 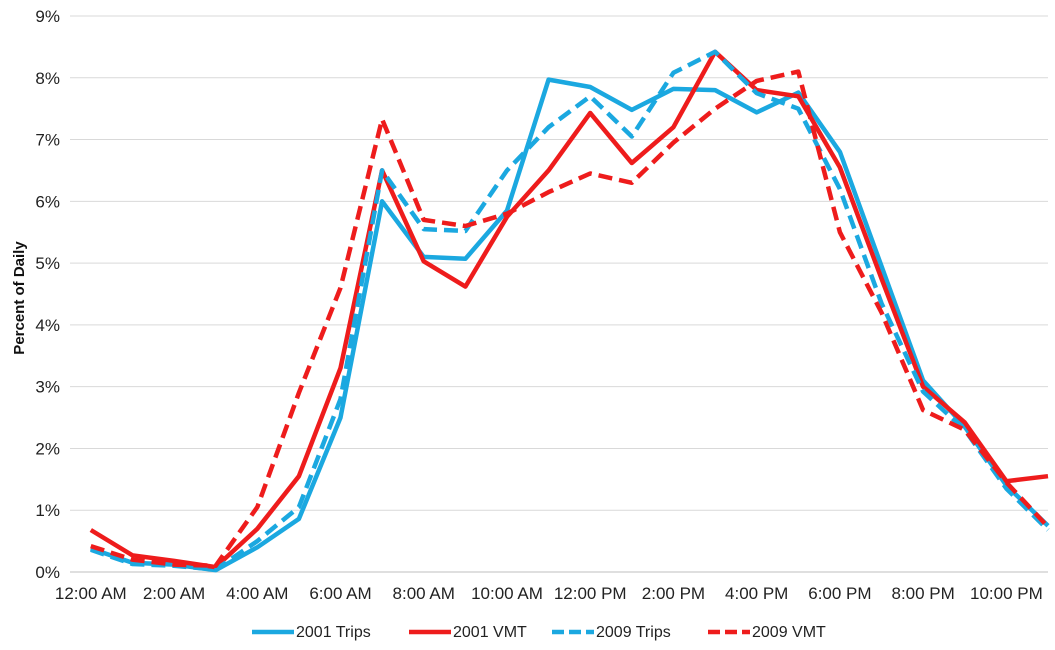 I want to click on y-axis-ticks: 0% 1% 2% 3% 4% 5% 6% 7% 8% 9%, so click(x=47, y=294).